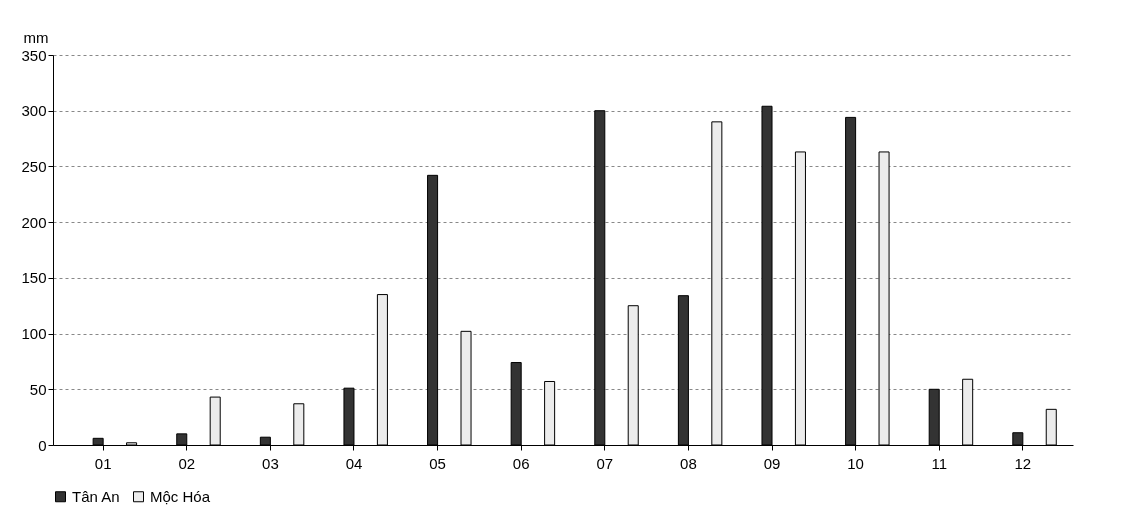  What do you see at coordinates (34, 55) in the screenshot?
I see `y-tick-label: 350` at bounding box center [34, 55].